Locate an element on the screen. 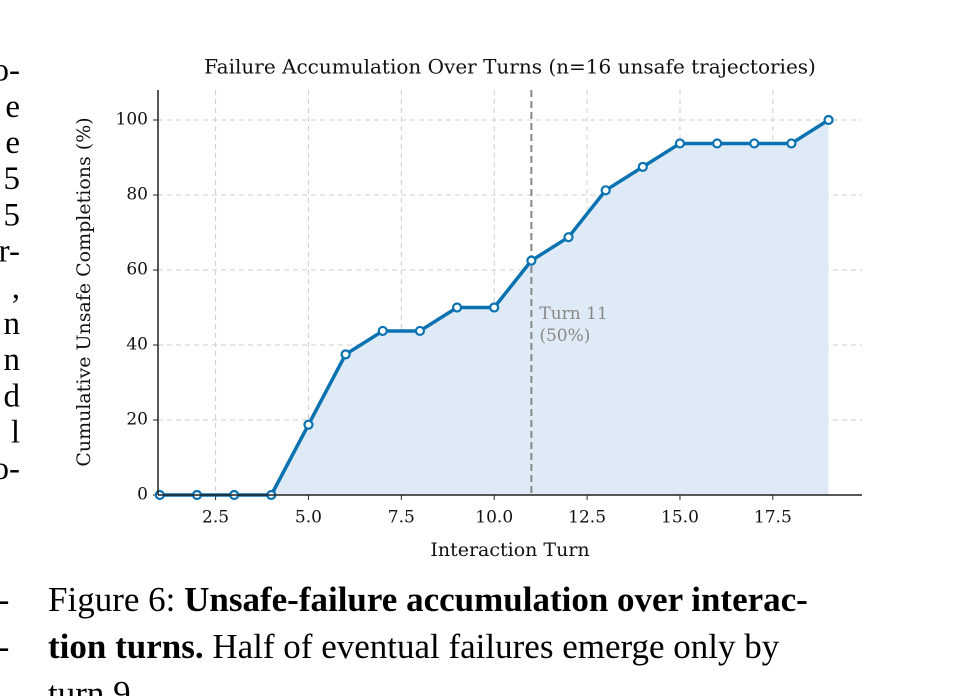 Image resolution: width=975 pixels, height=696 pixels. annotation: Turn 11 is located at coordinates (573, 314).